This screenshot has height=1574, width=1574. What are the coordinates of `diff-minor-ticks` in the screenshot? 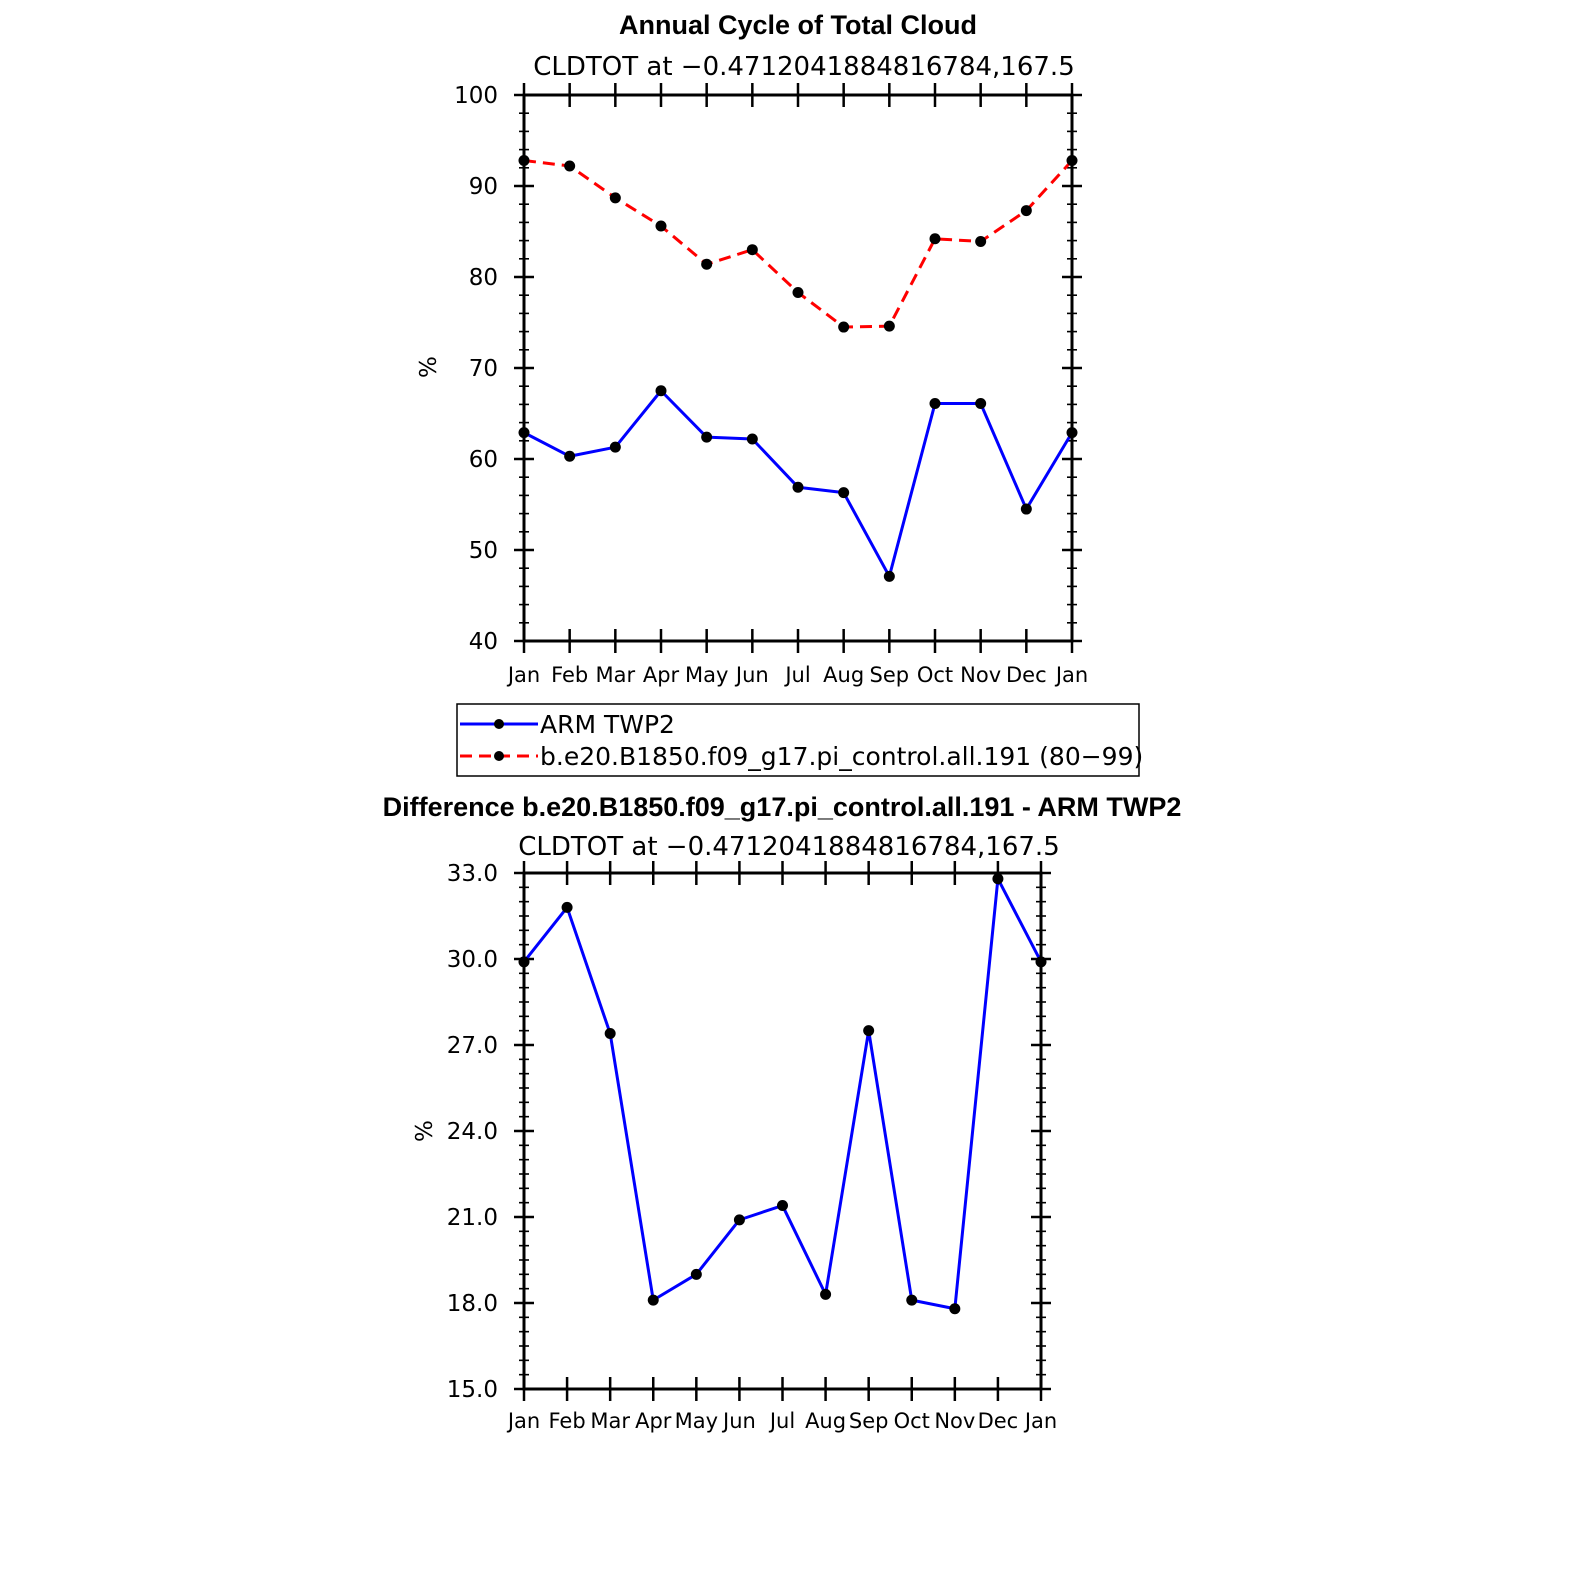 It's located at (782, 1131).